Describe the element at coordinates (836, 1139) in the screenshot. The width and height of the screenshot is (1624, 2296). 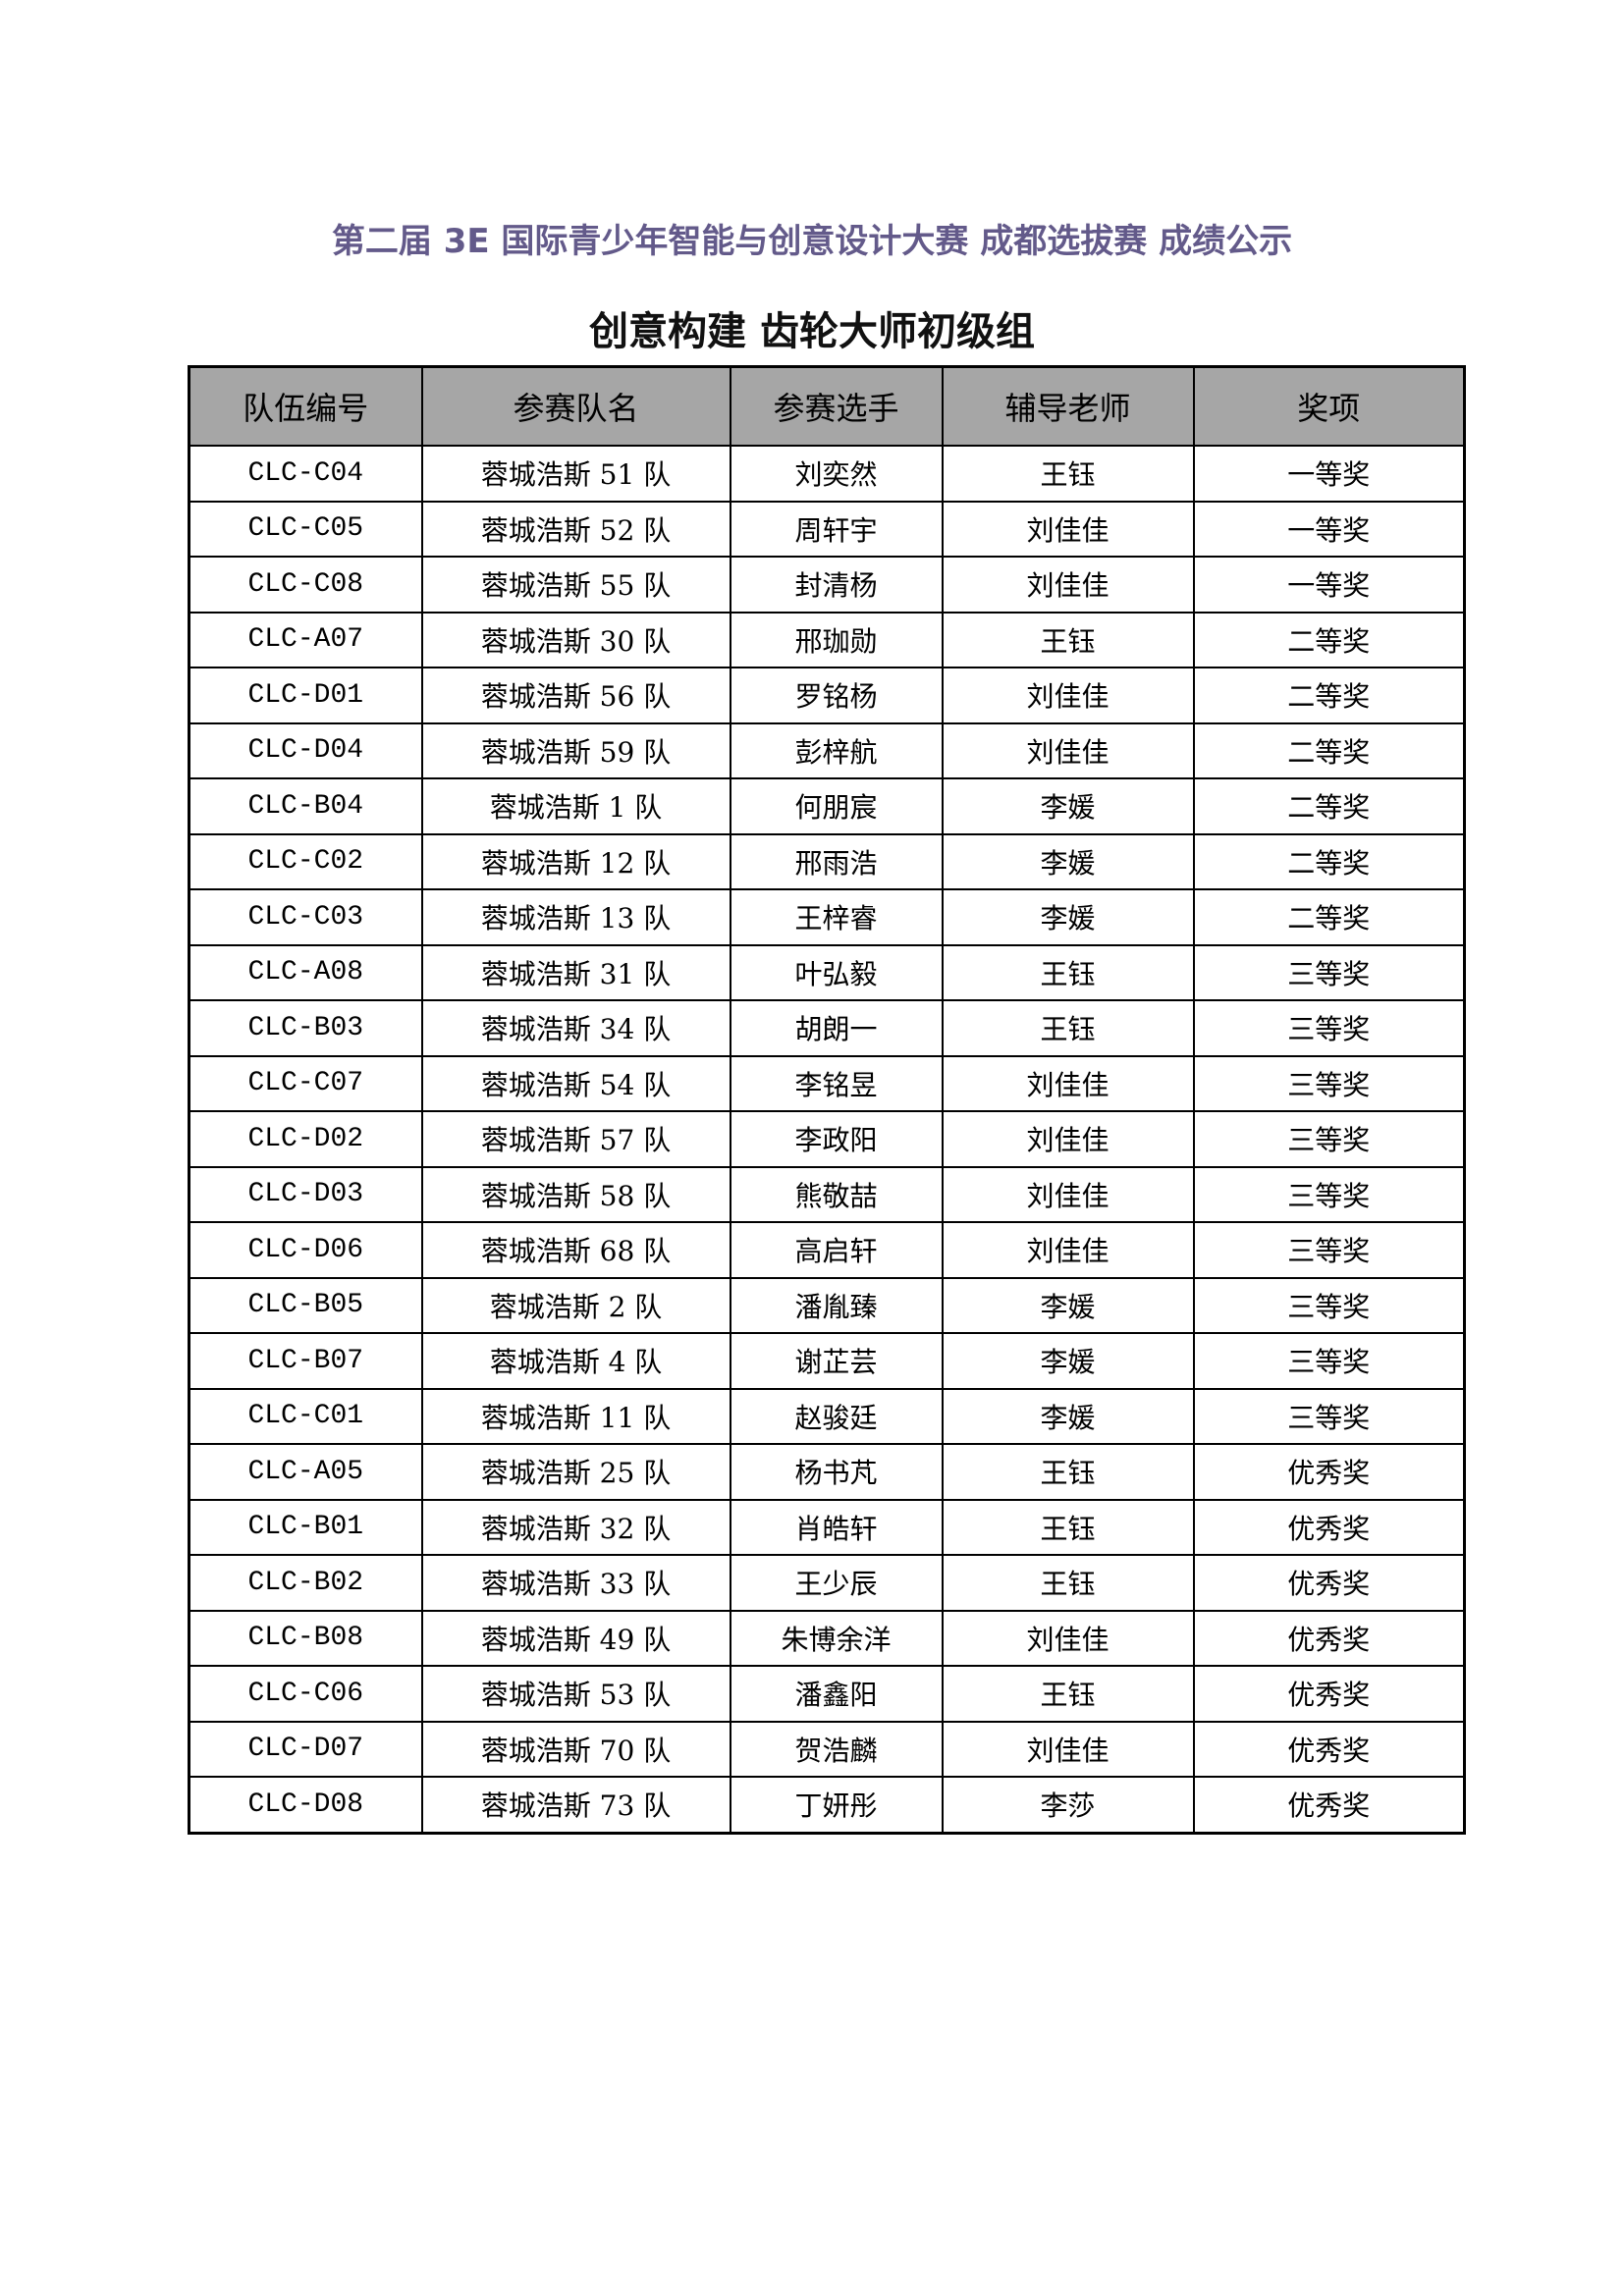
I see `player-cell: 李政阳` at that location.